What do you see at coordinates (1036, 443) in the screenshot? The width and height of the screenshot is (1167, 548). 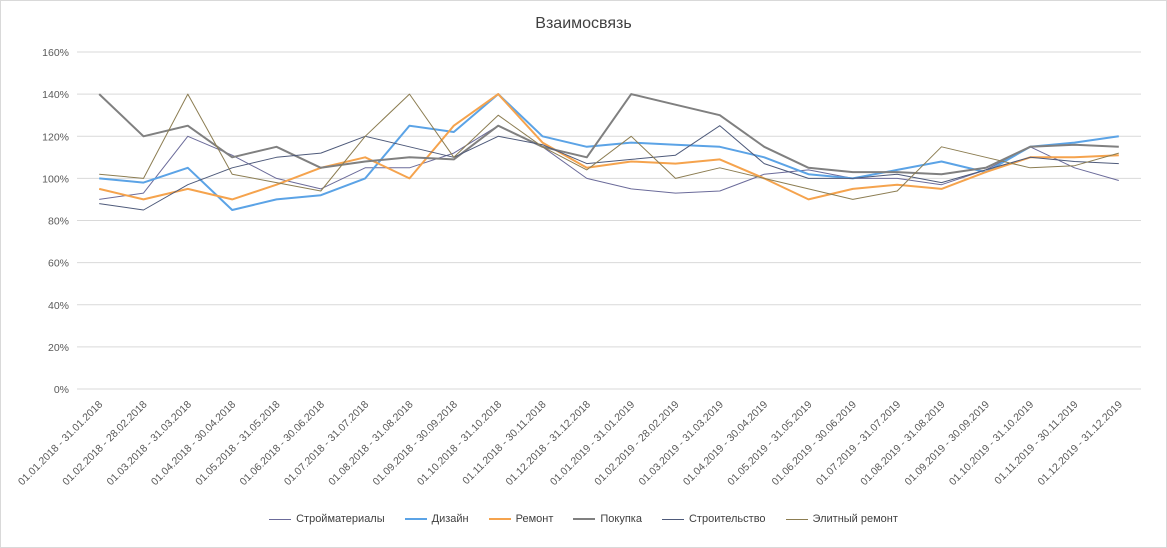 I see `x-tick-label: 01.11.2019 - 30.11.2019` at bounding box center [1036, 443].